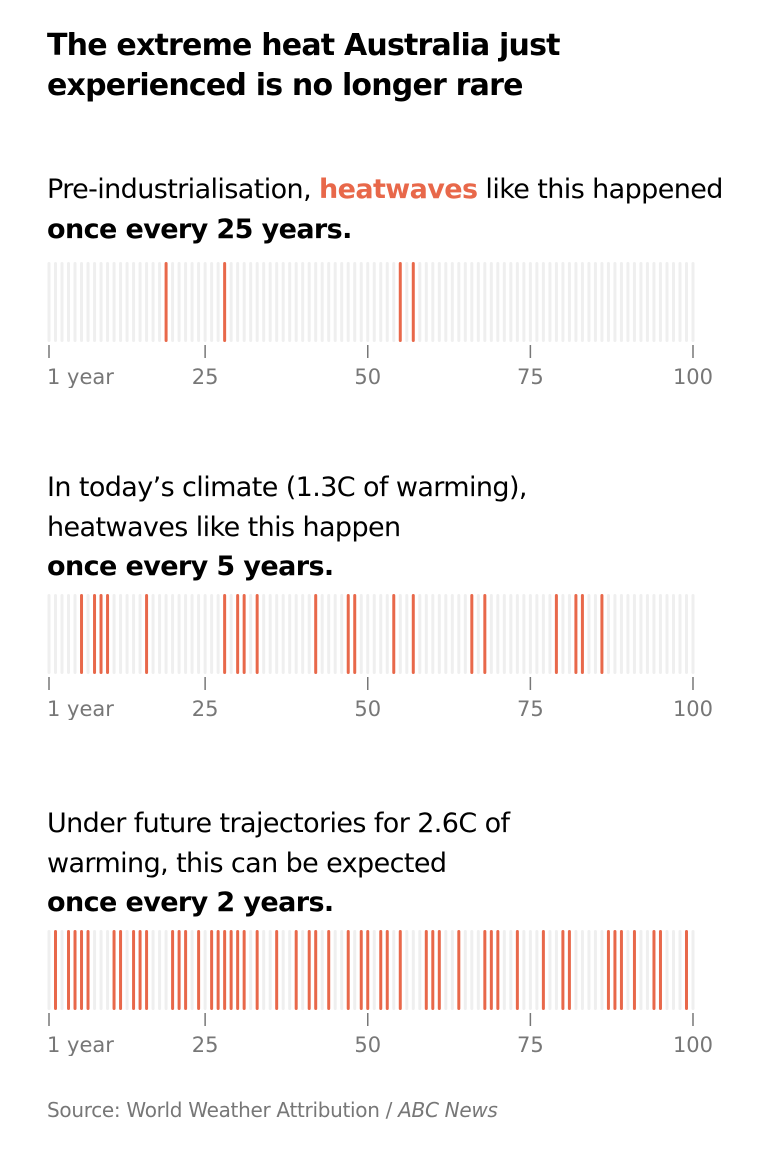 This screenshot has height=1150, width=762. Describe the element at coordinates (205, 376) in the screenshot. I see `x-tick-label: 25` at that location.